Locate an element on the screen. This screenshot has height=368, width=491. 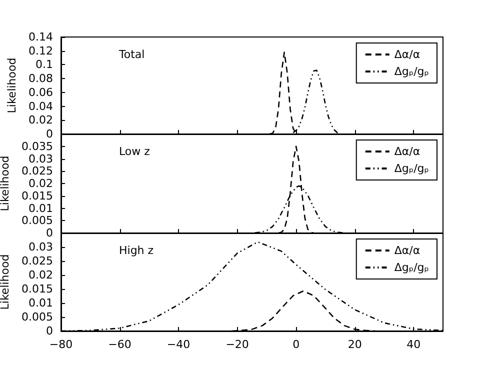
x-tick-label: 0 is located at coordinates (296, 344).